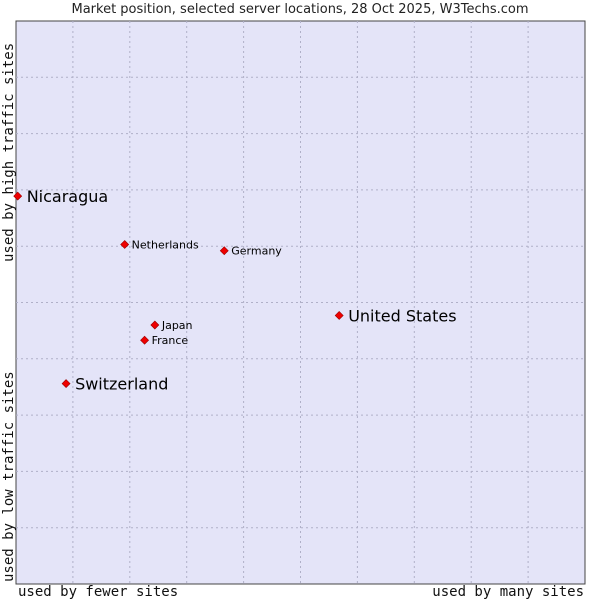 This screenshot has width=600, height=600. What do you see at coordinates (165, 245) in the screenshot?
I see `point-label: Netherlands` at bounding box center [165, 245].